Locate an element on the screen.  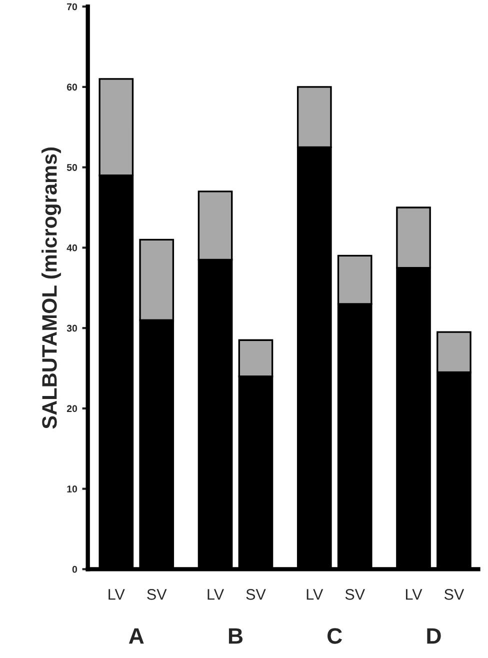
text: B is located at coordinates (235, 636).